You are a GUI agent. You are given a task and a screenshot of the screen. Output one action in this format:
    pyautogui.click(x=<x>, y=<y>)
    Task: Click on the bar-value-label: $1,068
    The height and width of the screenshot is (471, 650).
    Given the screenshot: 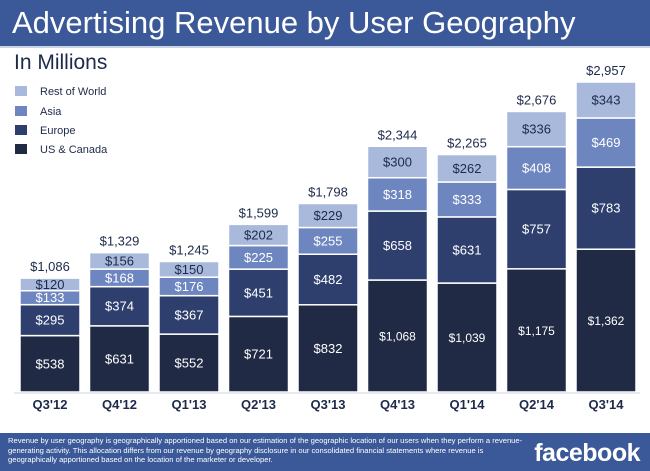 What is the action you would take?
    pyautogui.click(x=397, y=337)
    